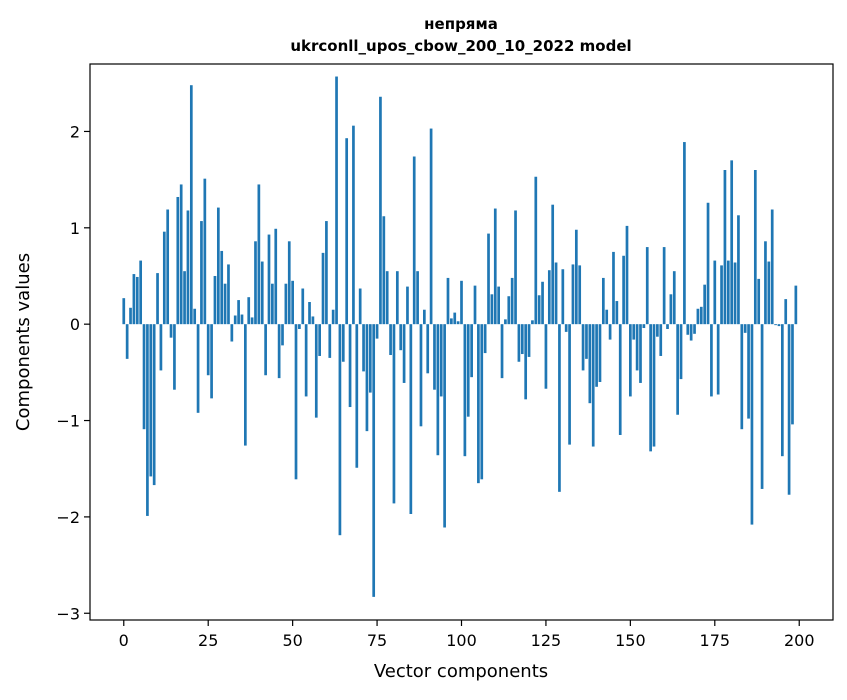  I want to click on x-tick-label: 75, so click(377, 640).